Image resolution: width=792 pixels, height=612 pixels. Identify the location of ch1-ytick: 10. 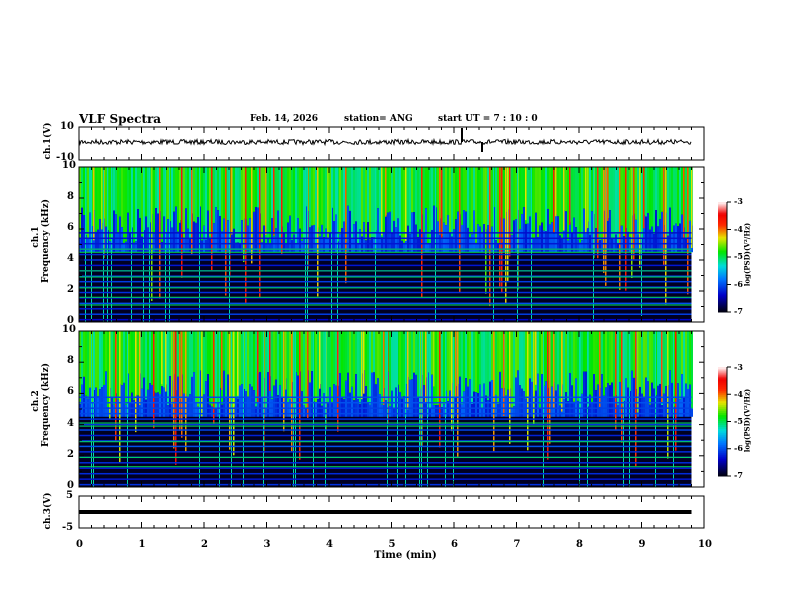
(67, 126).